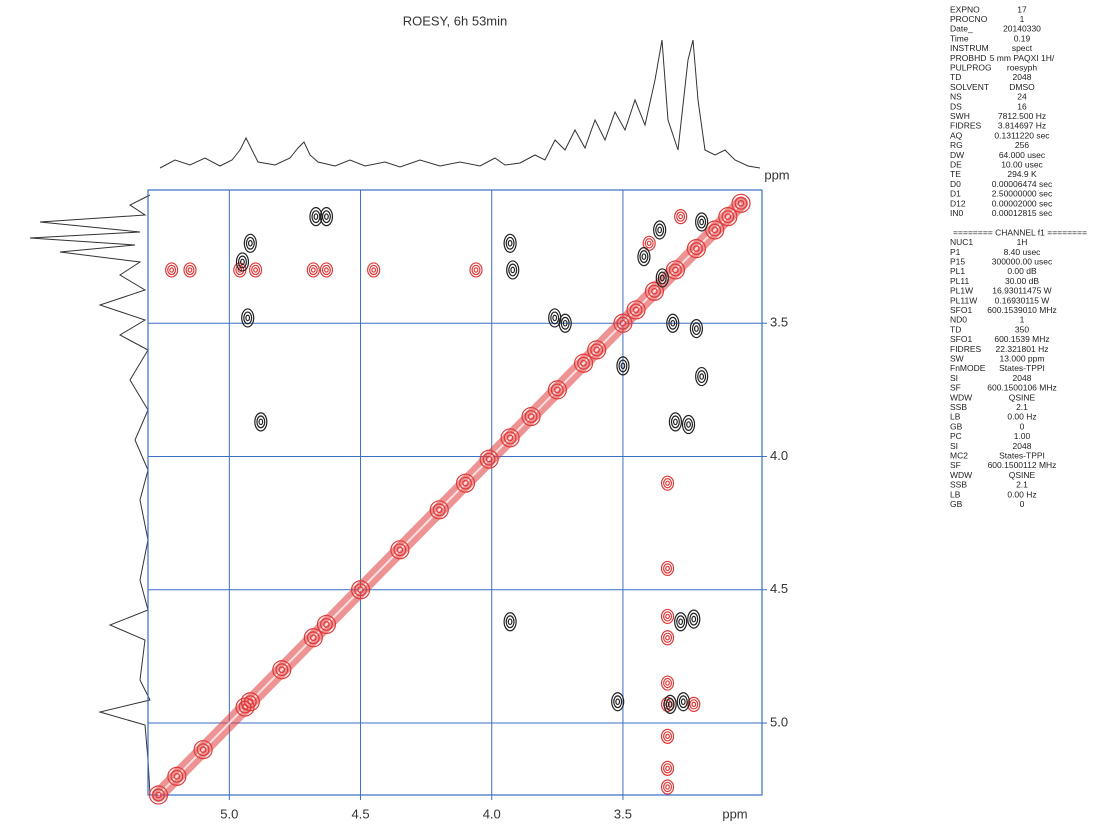 The image size is (1099, 827). Describe the element at coordinates (623, 813) in the screenshot. I see `x-tick-label: 3.5` at that location.